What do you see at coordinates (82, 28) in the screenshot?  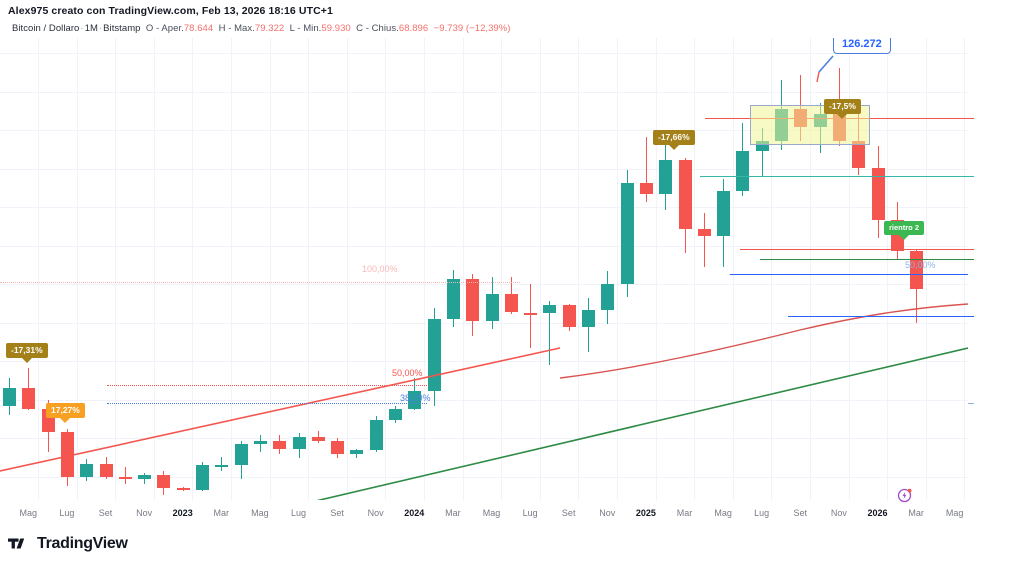 I see `legend-sep-1: ·` at bounding box center [82, 28].